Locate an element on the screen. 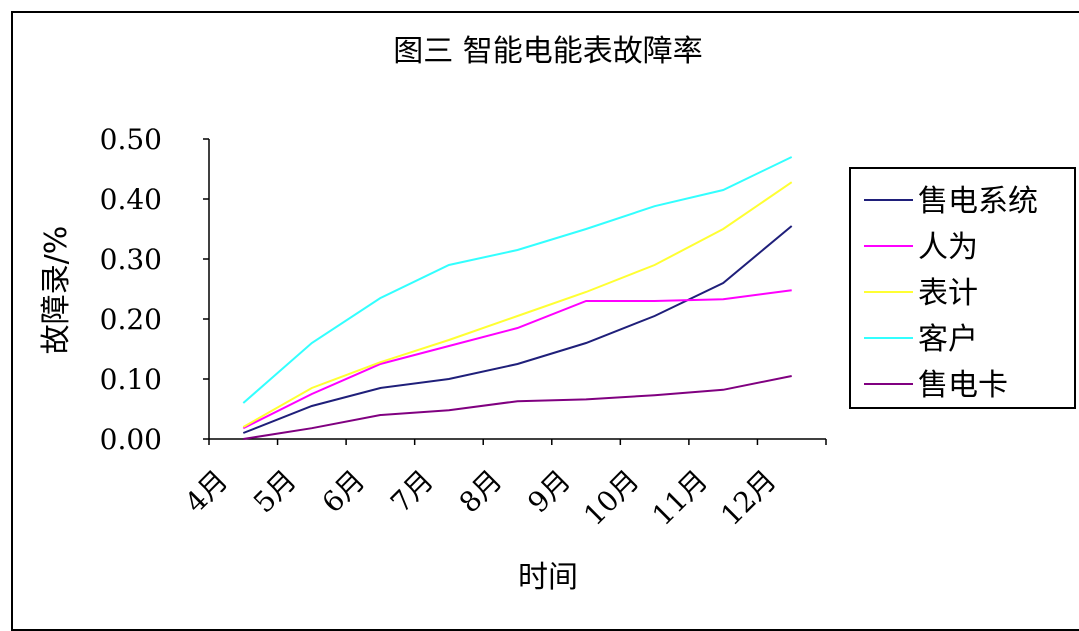 This screenshot has width=1079, height=631. x-tick-label: 5月 is located at coordinates (275, 492).